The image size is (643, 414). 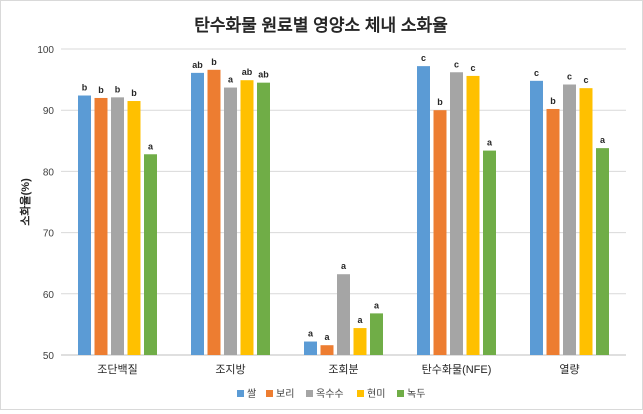 What do you see at coordinates (569, 369) in the screenshot?
I see `x-tick-label: 열량` at bounding box center [569, 369].